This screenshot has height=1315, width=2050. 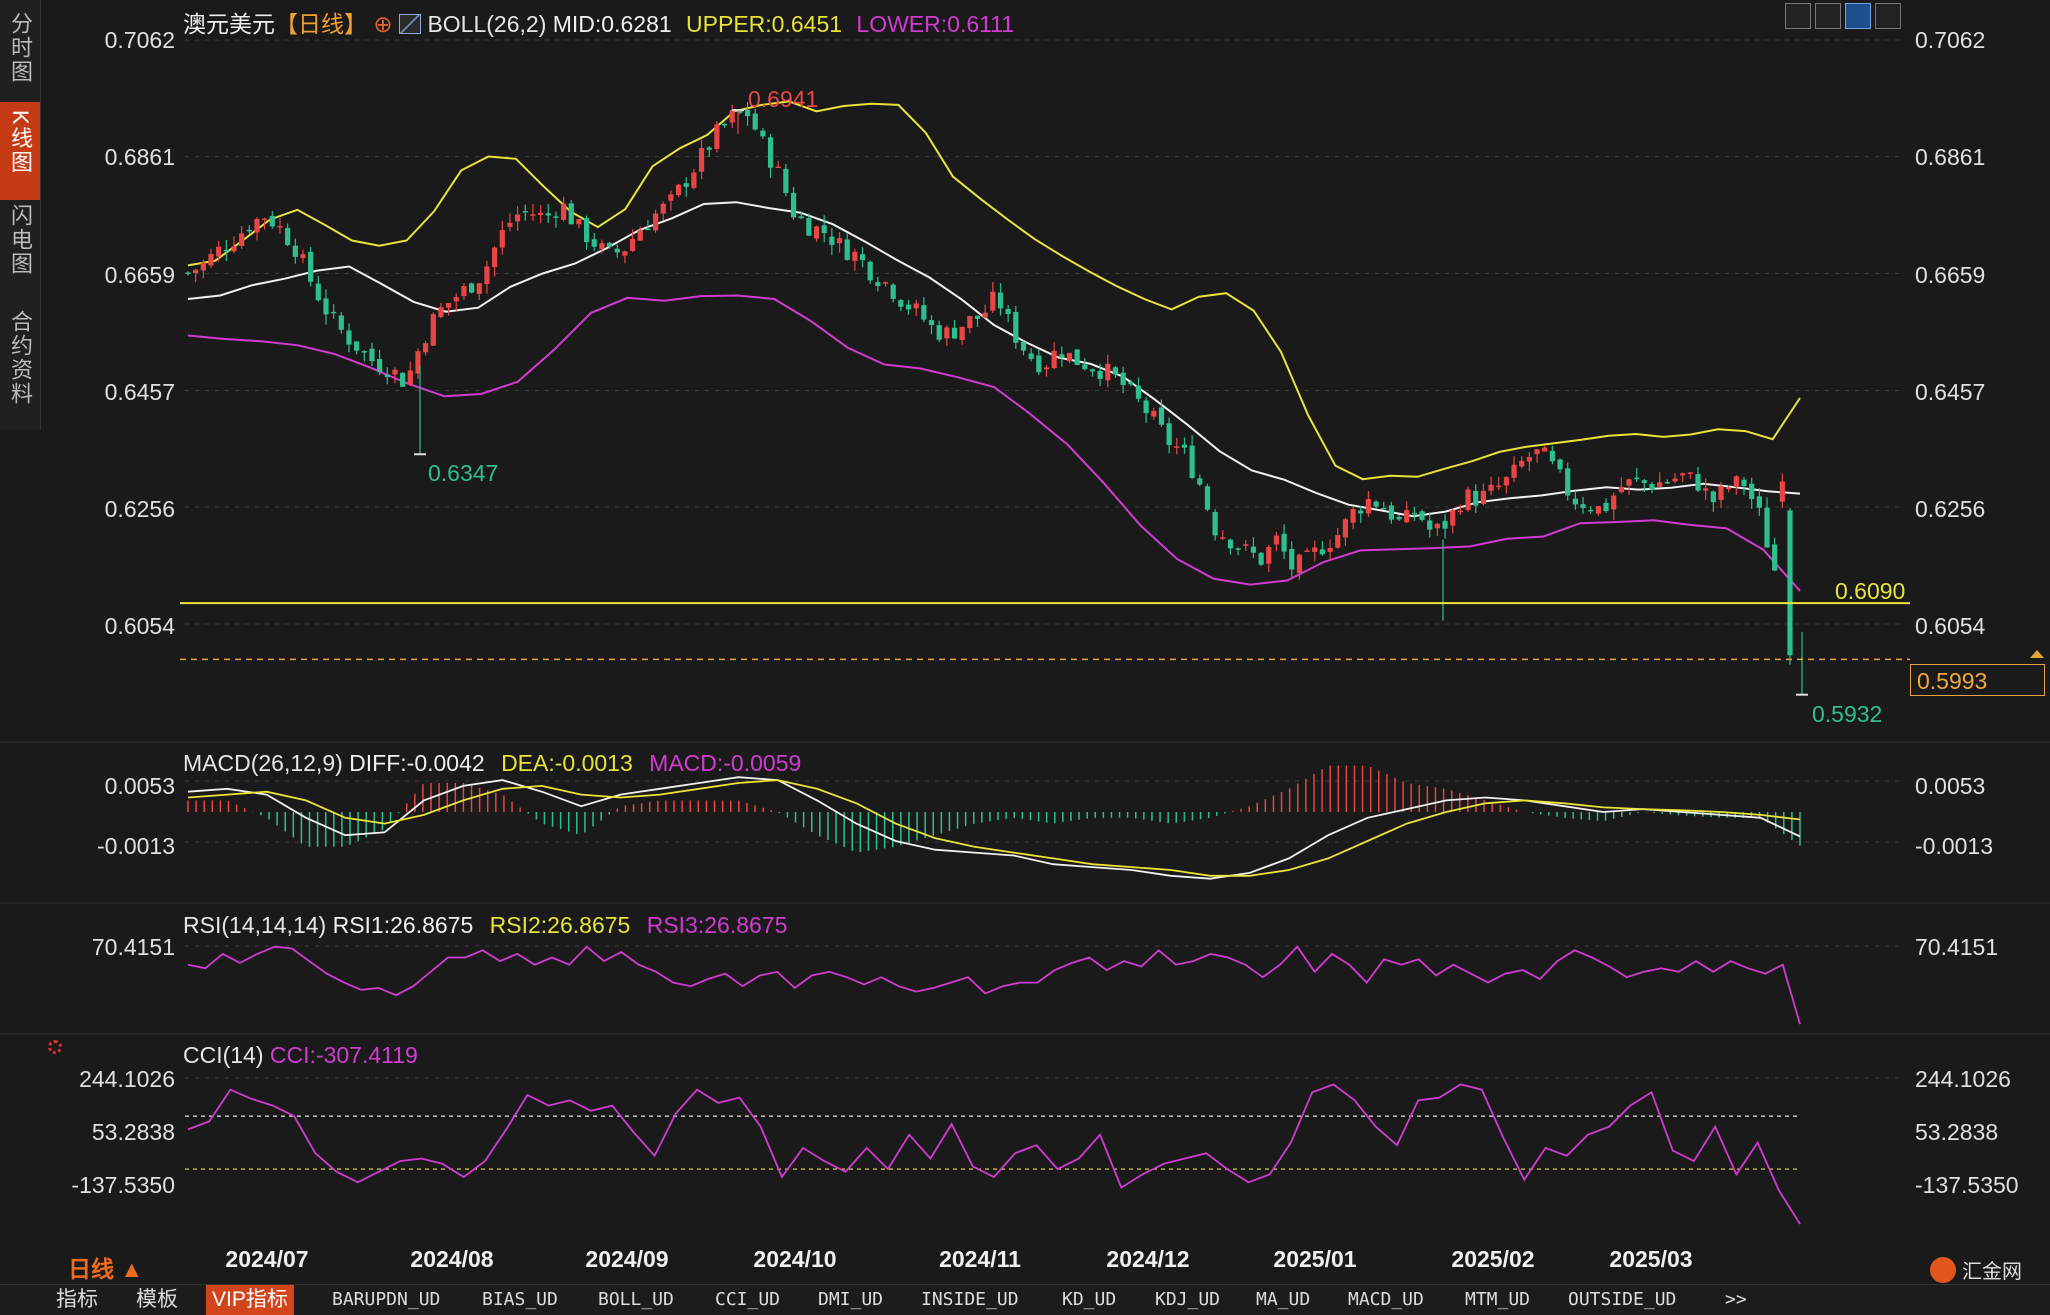 What do you see at coordinates (139, 392) in the screenshot?
I see `price-tick: 0.6457` at bounding box center [139, 392].